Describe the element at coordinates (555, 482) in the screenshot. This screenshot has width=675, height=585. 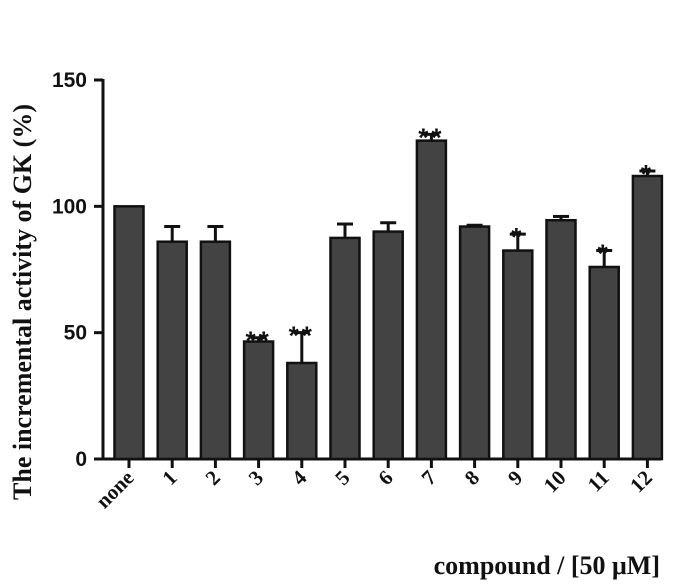
I see `x-tick-label: 10` at that location.